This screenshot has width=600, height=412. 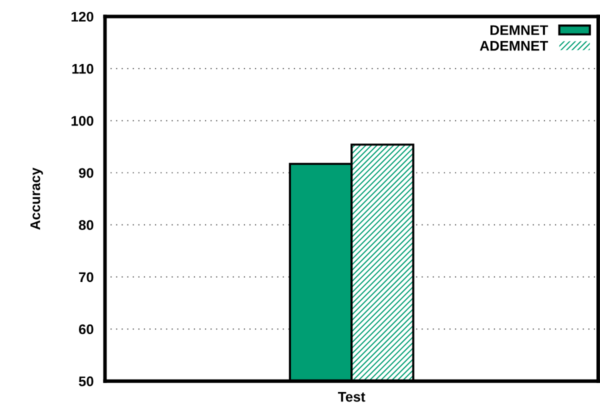 What do you see at coordinates (86, 173) in the screenshot?
I see `y-tick-label: 90` at bounding box center [86, 173].